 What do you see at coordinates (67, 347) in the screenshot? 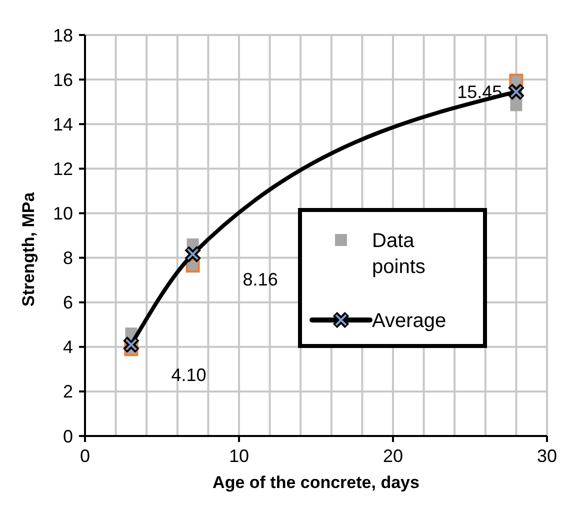
I see `y-tick-label: 4` at bounding box center [67, 347].